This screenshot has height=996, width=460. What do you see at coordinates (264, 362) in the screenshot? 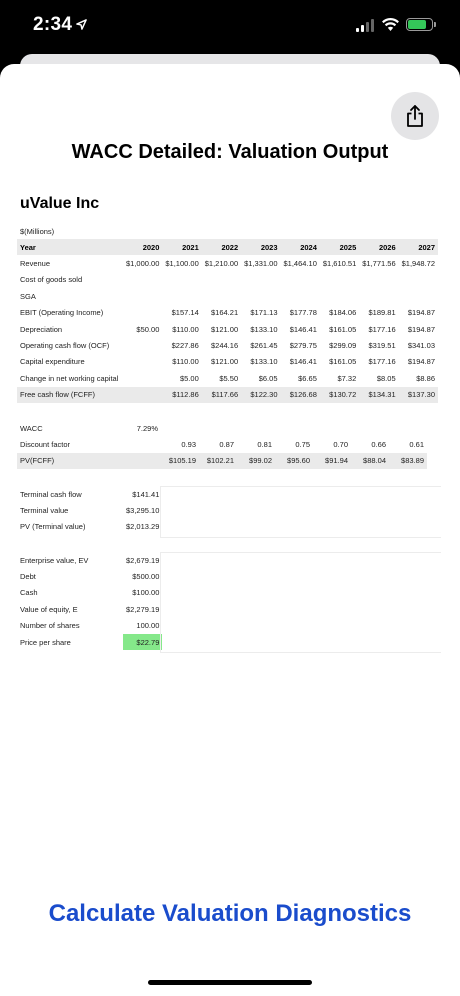
I see `row-value: $133.10` at bounding box center [264, 362].